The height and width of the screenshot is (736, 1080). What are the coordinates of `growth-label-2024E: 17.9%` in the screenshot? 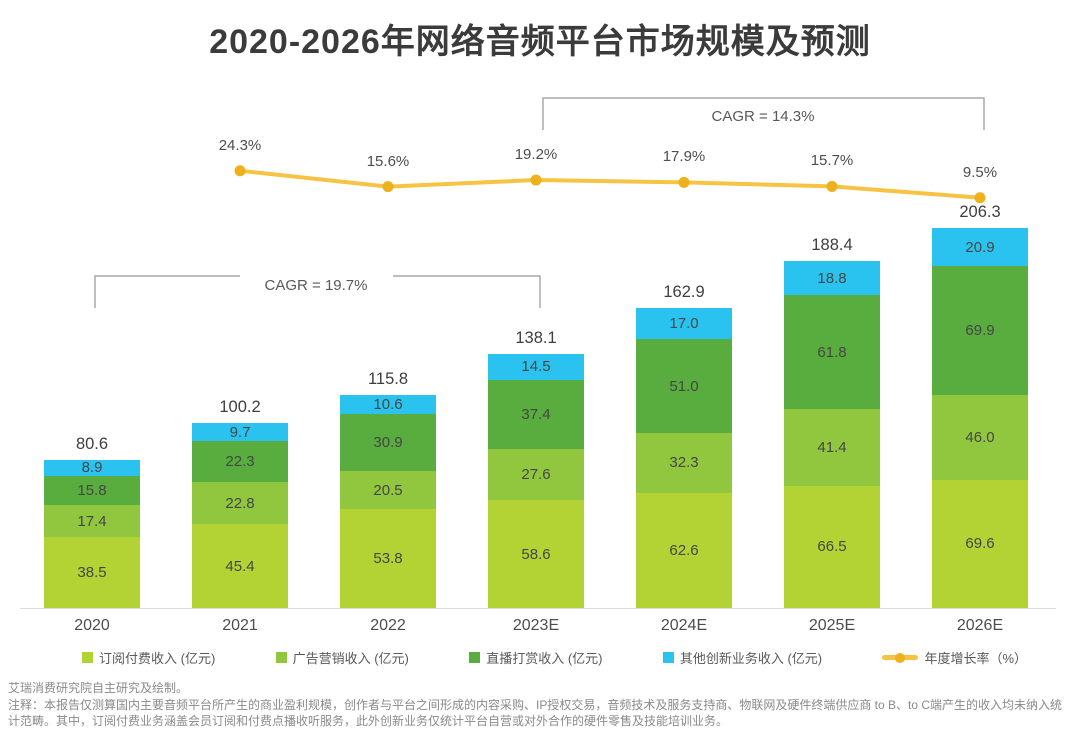 It's located at (684, 157).